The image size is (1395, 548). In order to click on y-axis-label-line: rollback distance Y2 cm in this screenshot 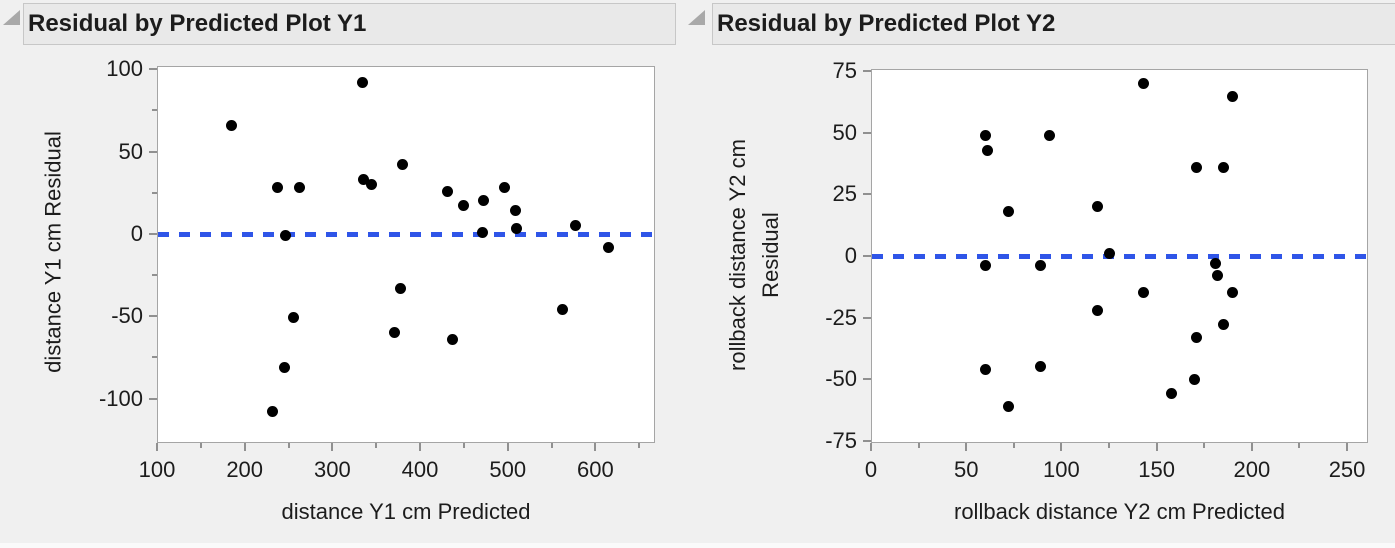, I will do `click(737, 255)`.